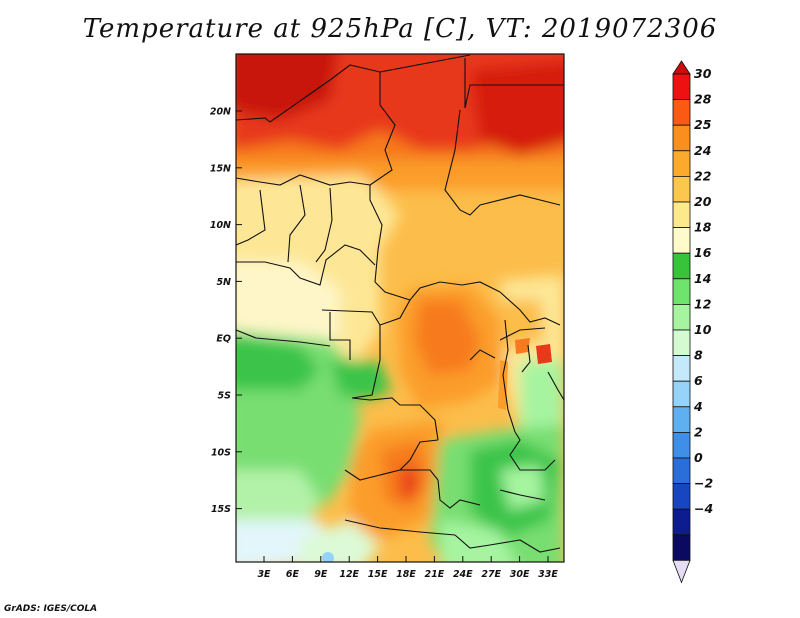 Image resolution: width=800 pixels, height=618 pixels. Describe the element at coordinates (702, 278) in the screenshot. I see `colorbar-label: 14` at that location.